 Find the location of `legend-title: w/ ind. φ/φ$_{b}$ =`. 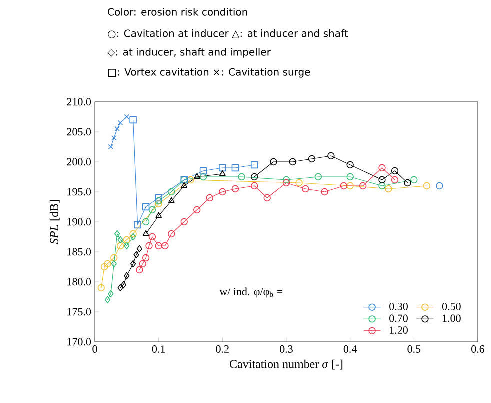

legend-title: w/ ind. φ/φ$_{b}$ = is located at coordinates (251, 293).